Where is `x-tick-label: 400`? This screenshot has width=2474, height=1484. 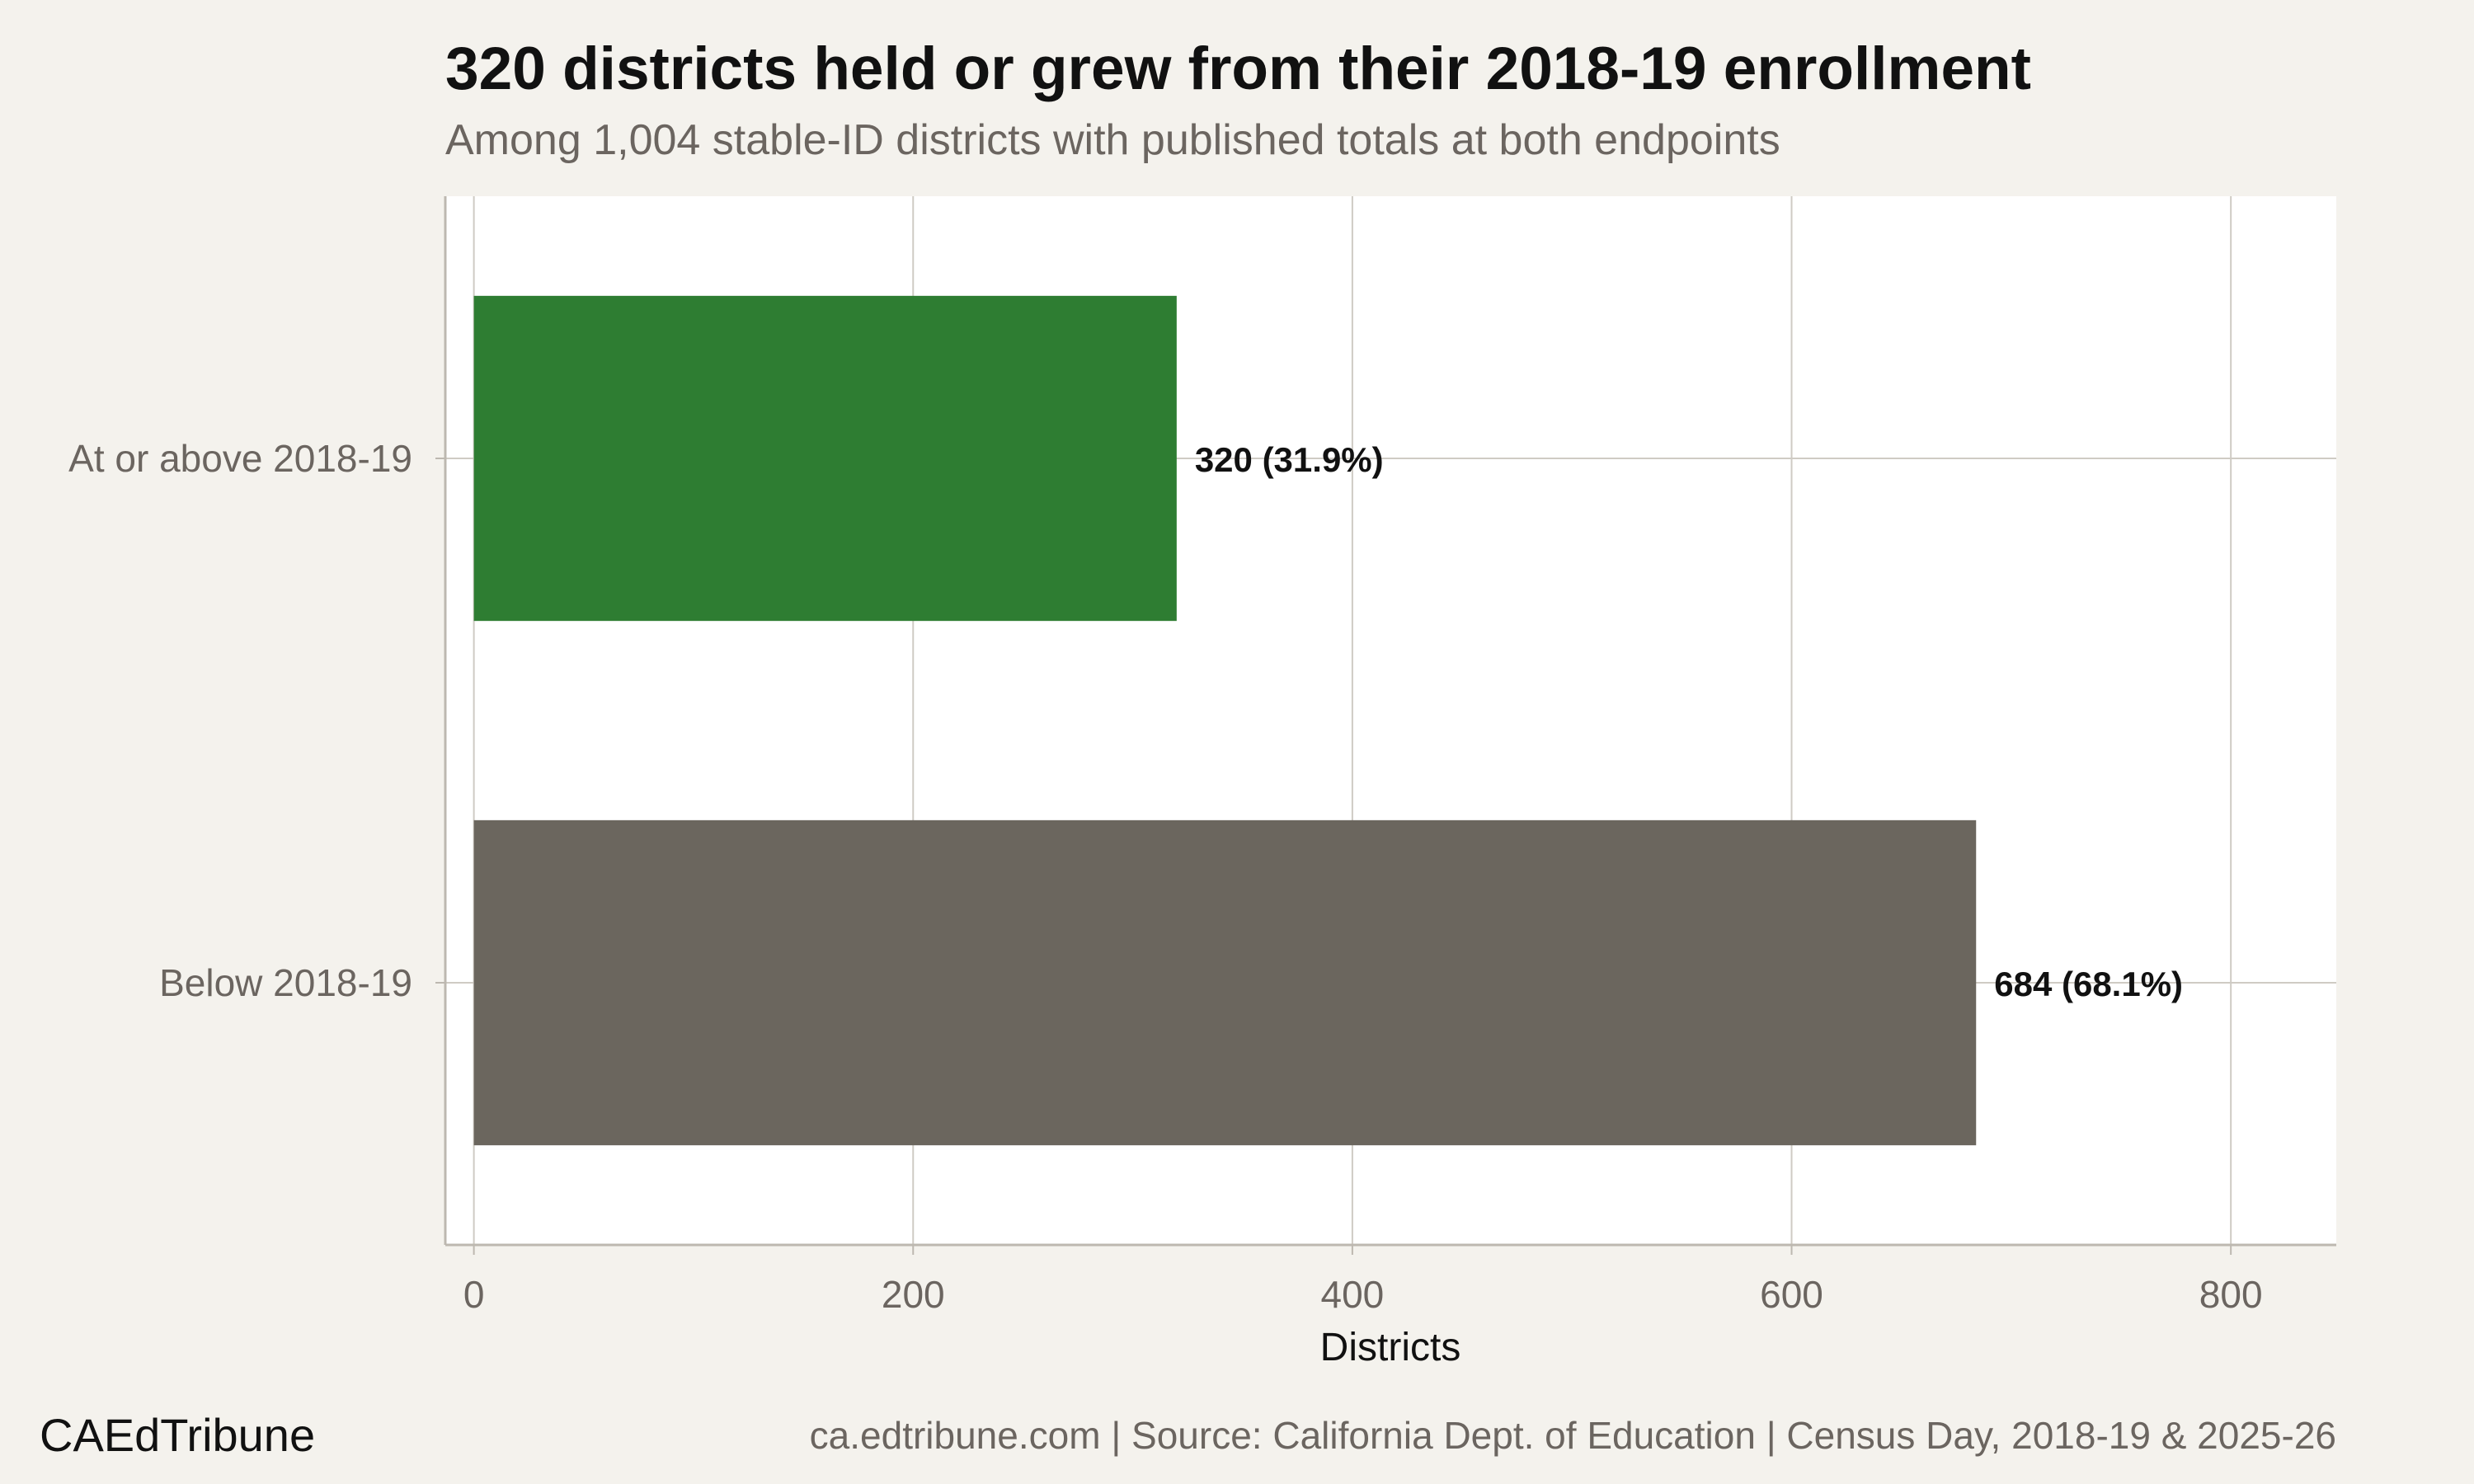 x-tick-label: 400 is located at coordinates (1353, 1294).